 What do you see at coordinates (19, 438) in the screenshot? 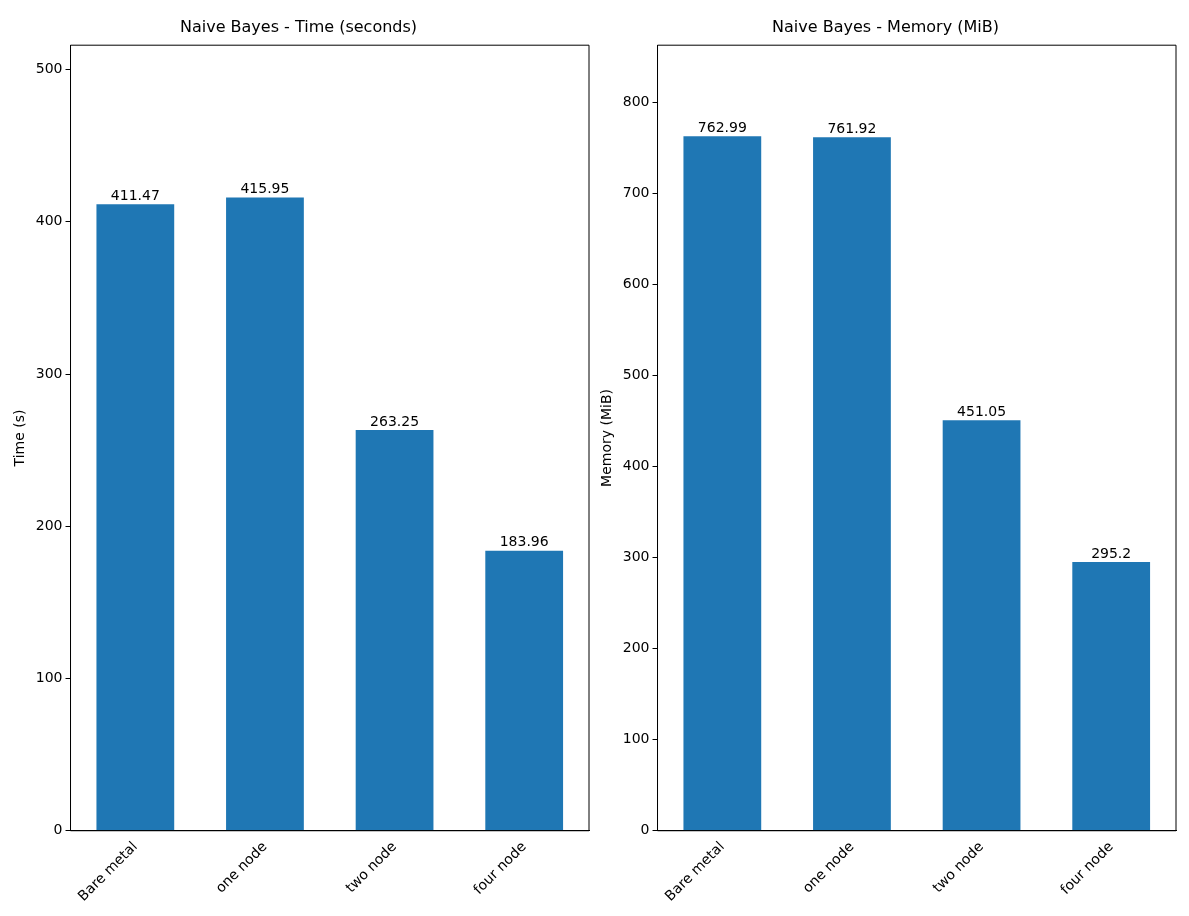
I see `y-axis-title: Time (s)` at bounding box center [19, 438].